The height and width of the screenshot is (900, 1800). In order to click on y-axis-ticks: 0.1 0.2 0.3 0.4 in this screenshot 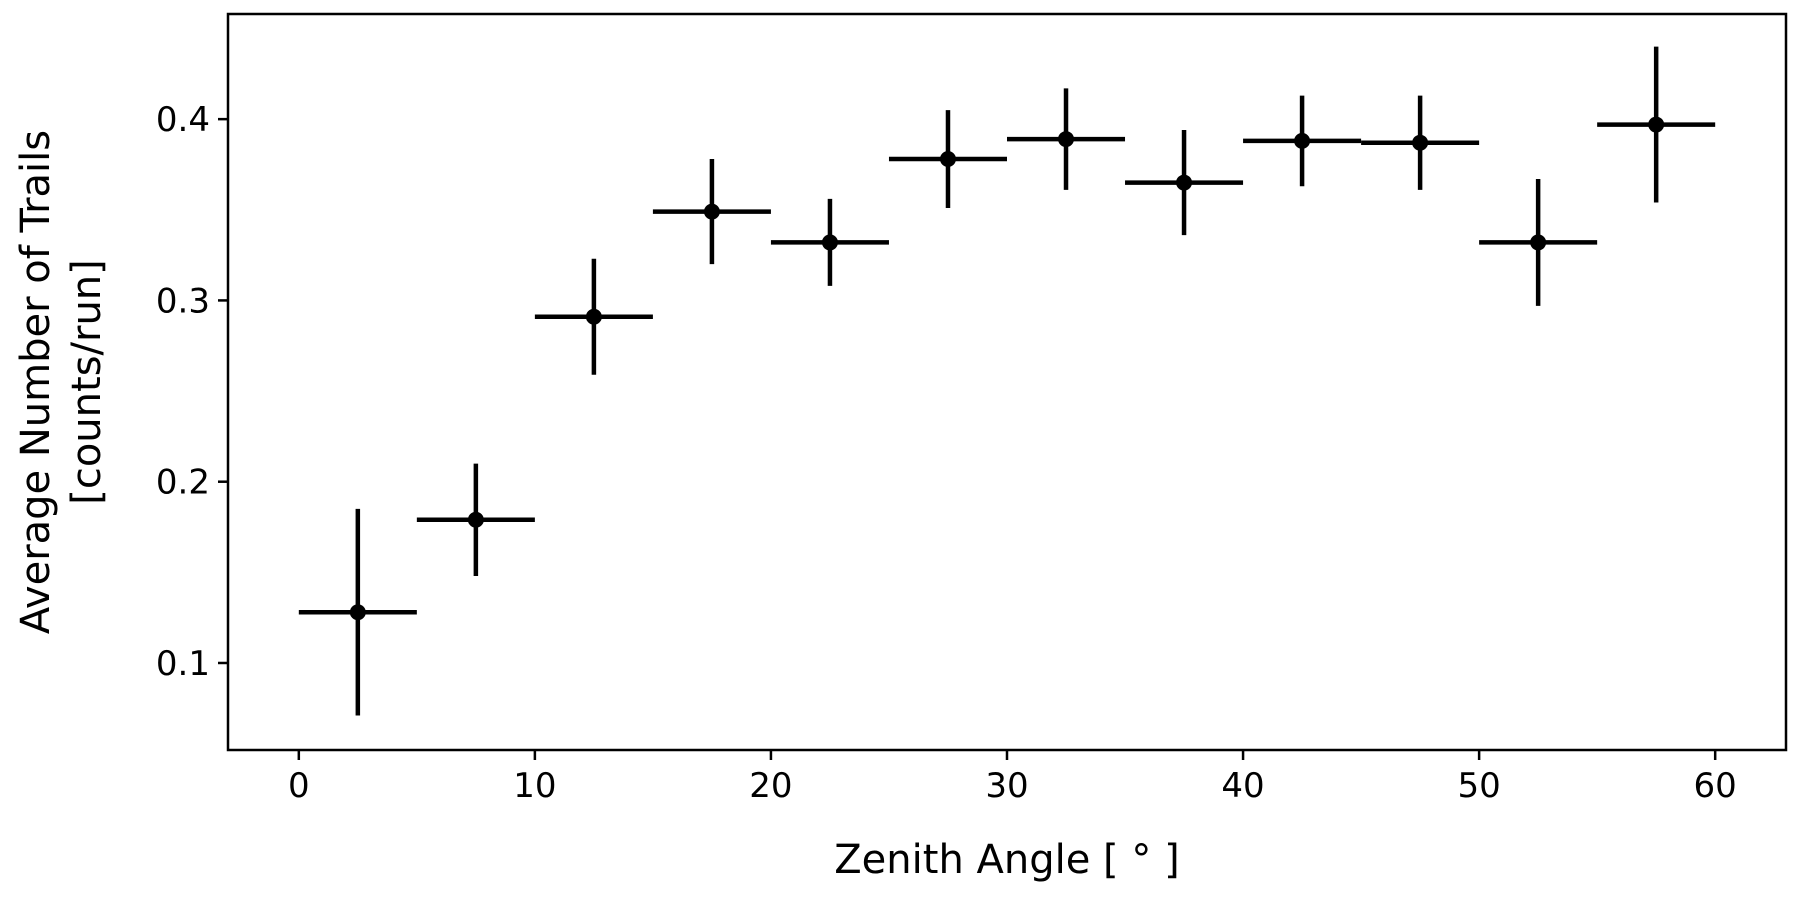, I will do `click(192, 392)`.